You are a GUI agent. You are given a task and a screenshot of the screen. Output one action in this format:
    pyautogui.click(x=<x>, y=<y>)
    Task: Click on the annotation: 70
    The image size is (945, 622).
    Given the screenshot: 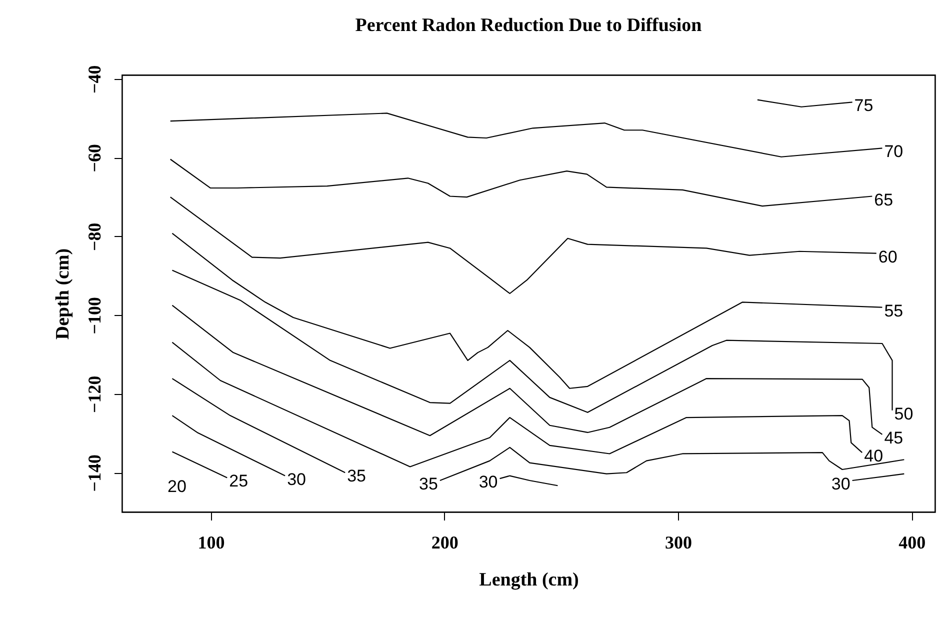 What is the action you would take?
    pyautogui.click(x=894, y=152)
    